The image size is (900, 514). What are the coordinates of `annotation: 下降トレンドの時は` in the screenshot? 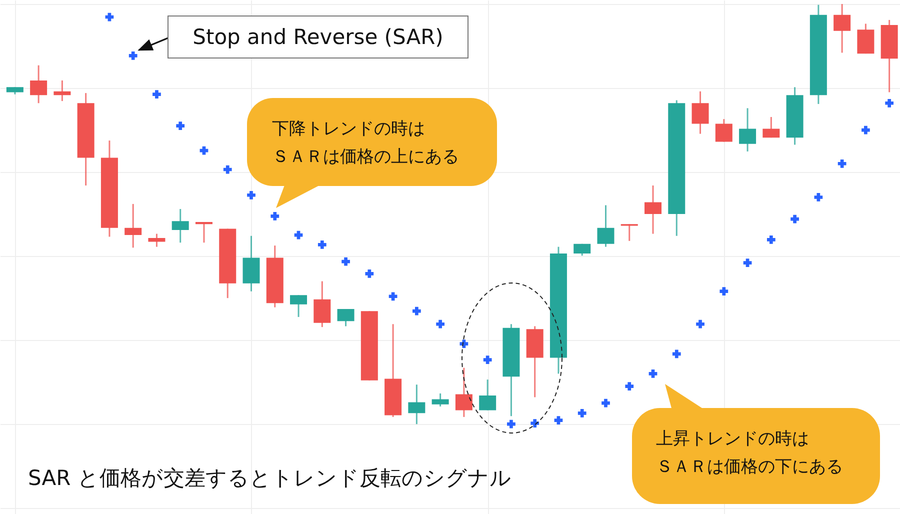 It's located at (348, 129).